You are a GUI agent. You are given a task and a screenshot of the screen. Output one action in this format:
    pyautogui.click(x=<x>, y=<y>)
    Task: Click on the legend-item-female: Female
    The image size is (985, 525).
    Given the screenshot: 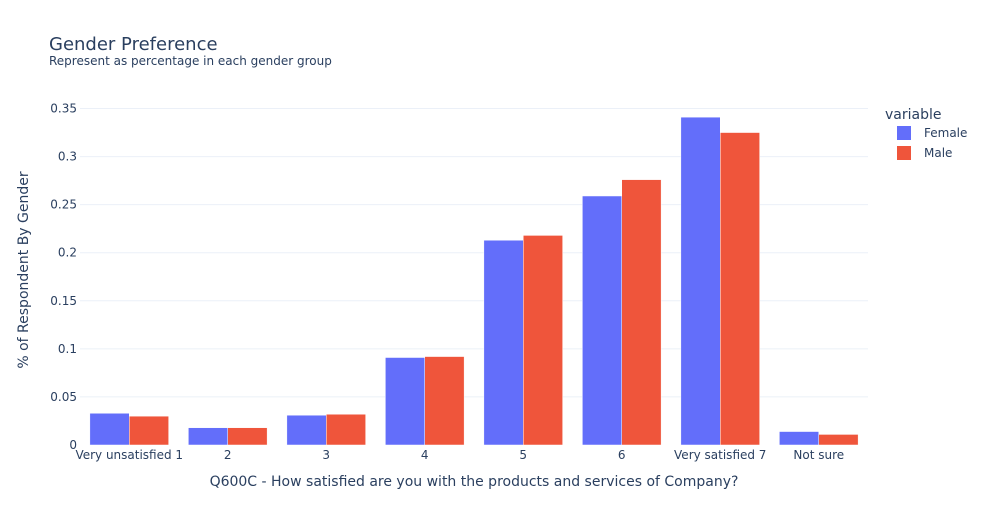 What is the action you would take?
    pyautogui.click(x=932, y=133)
    